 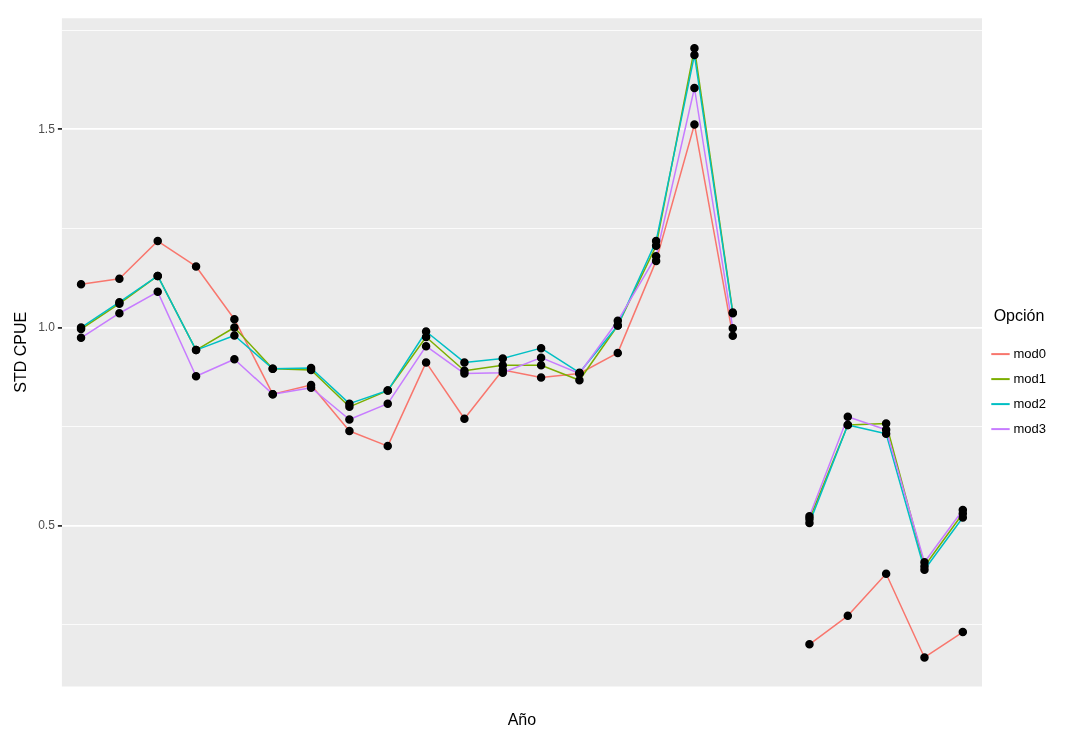 I want to click on legend-label: mod0, so click(x=1030, y=353).